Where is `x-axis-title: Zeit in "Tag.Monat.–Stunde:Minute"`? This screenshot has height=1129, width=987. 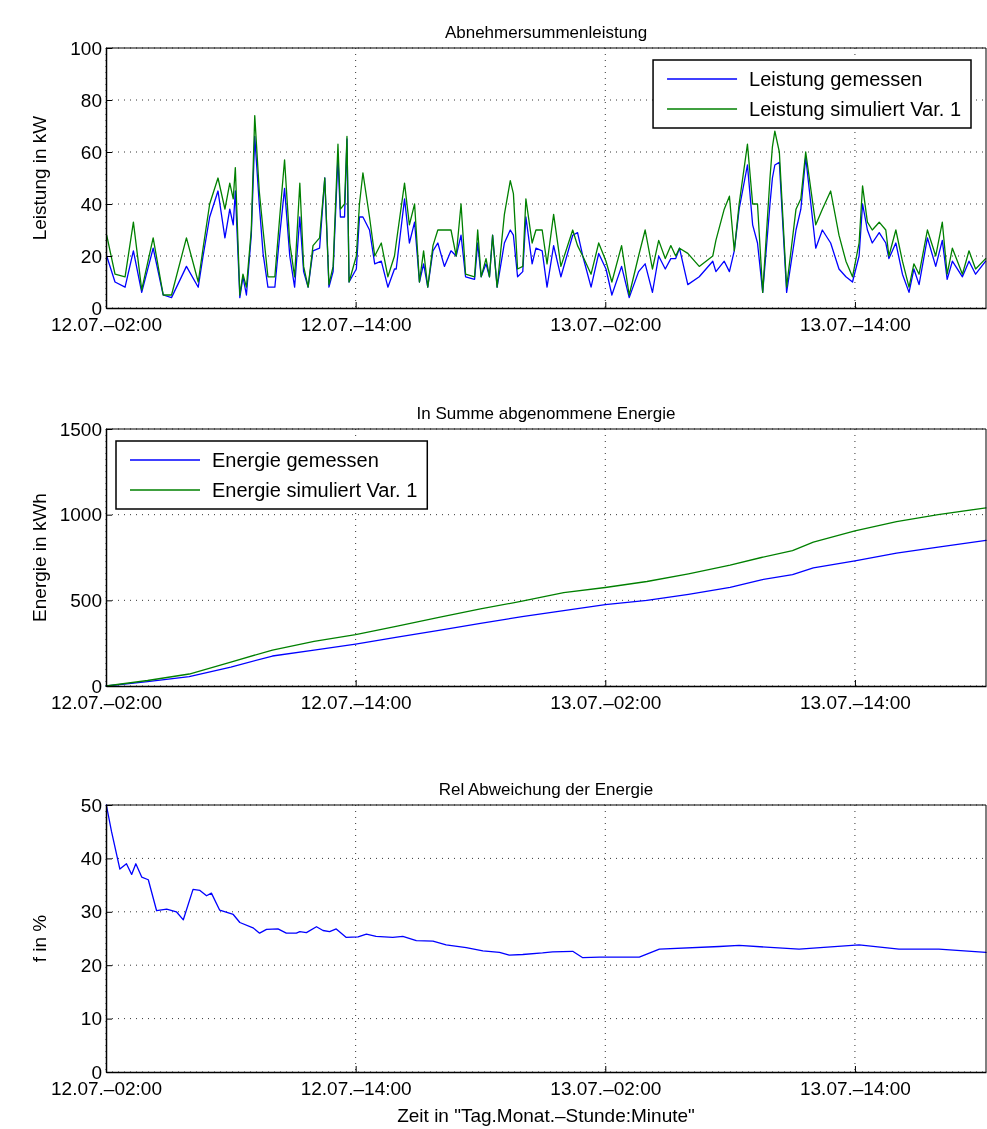 x-axis-title: Zeit in "Tag.Monat.–Stunde:Minute" is located at coordinates (546, 1115).